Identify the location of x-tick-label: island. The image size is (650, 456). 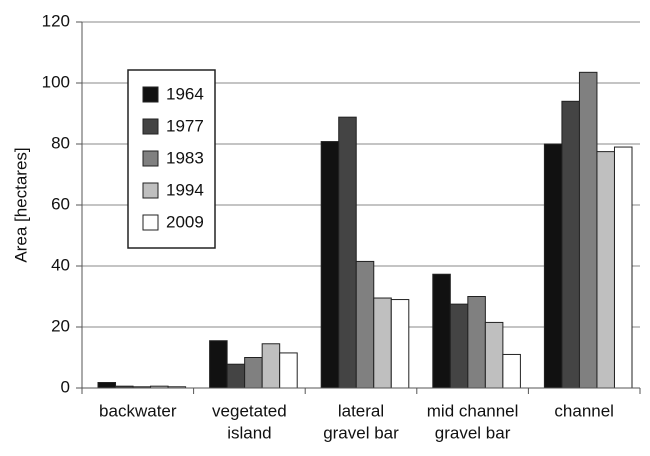
(249, 432).